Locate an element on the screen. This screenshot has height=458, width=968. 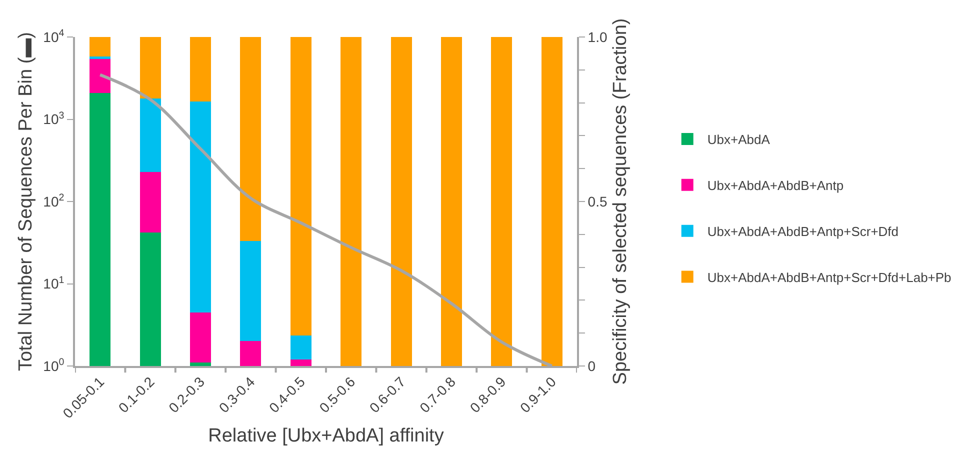
y-tick-label: 10$^{4}$ is located at coordinates (54, 36).